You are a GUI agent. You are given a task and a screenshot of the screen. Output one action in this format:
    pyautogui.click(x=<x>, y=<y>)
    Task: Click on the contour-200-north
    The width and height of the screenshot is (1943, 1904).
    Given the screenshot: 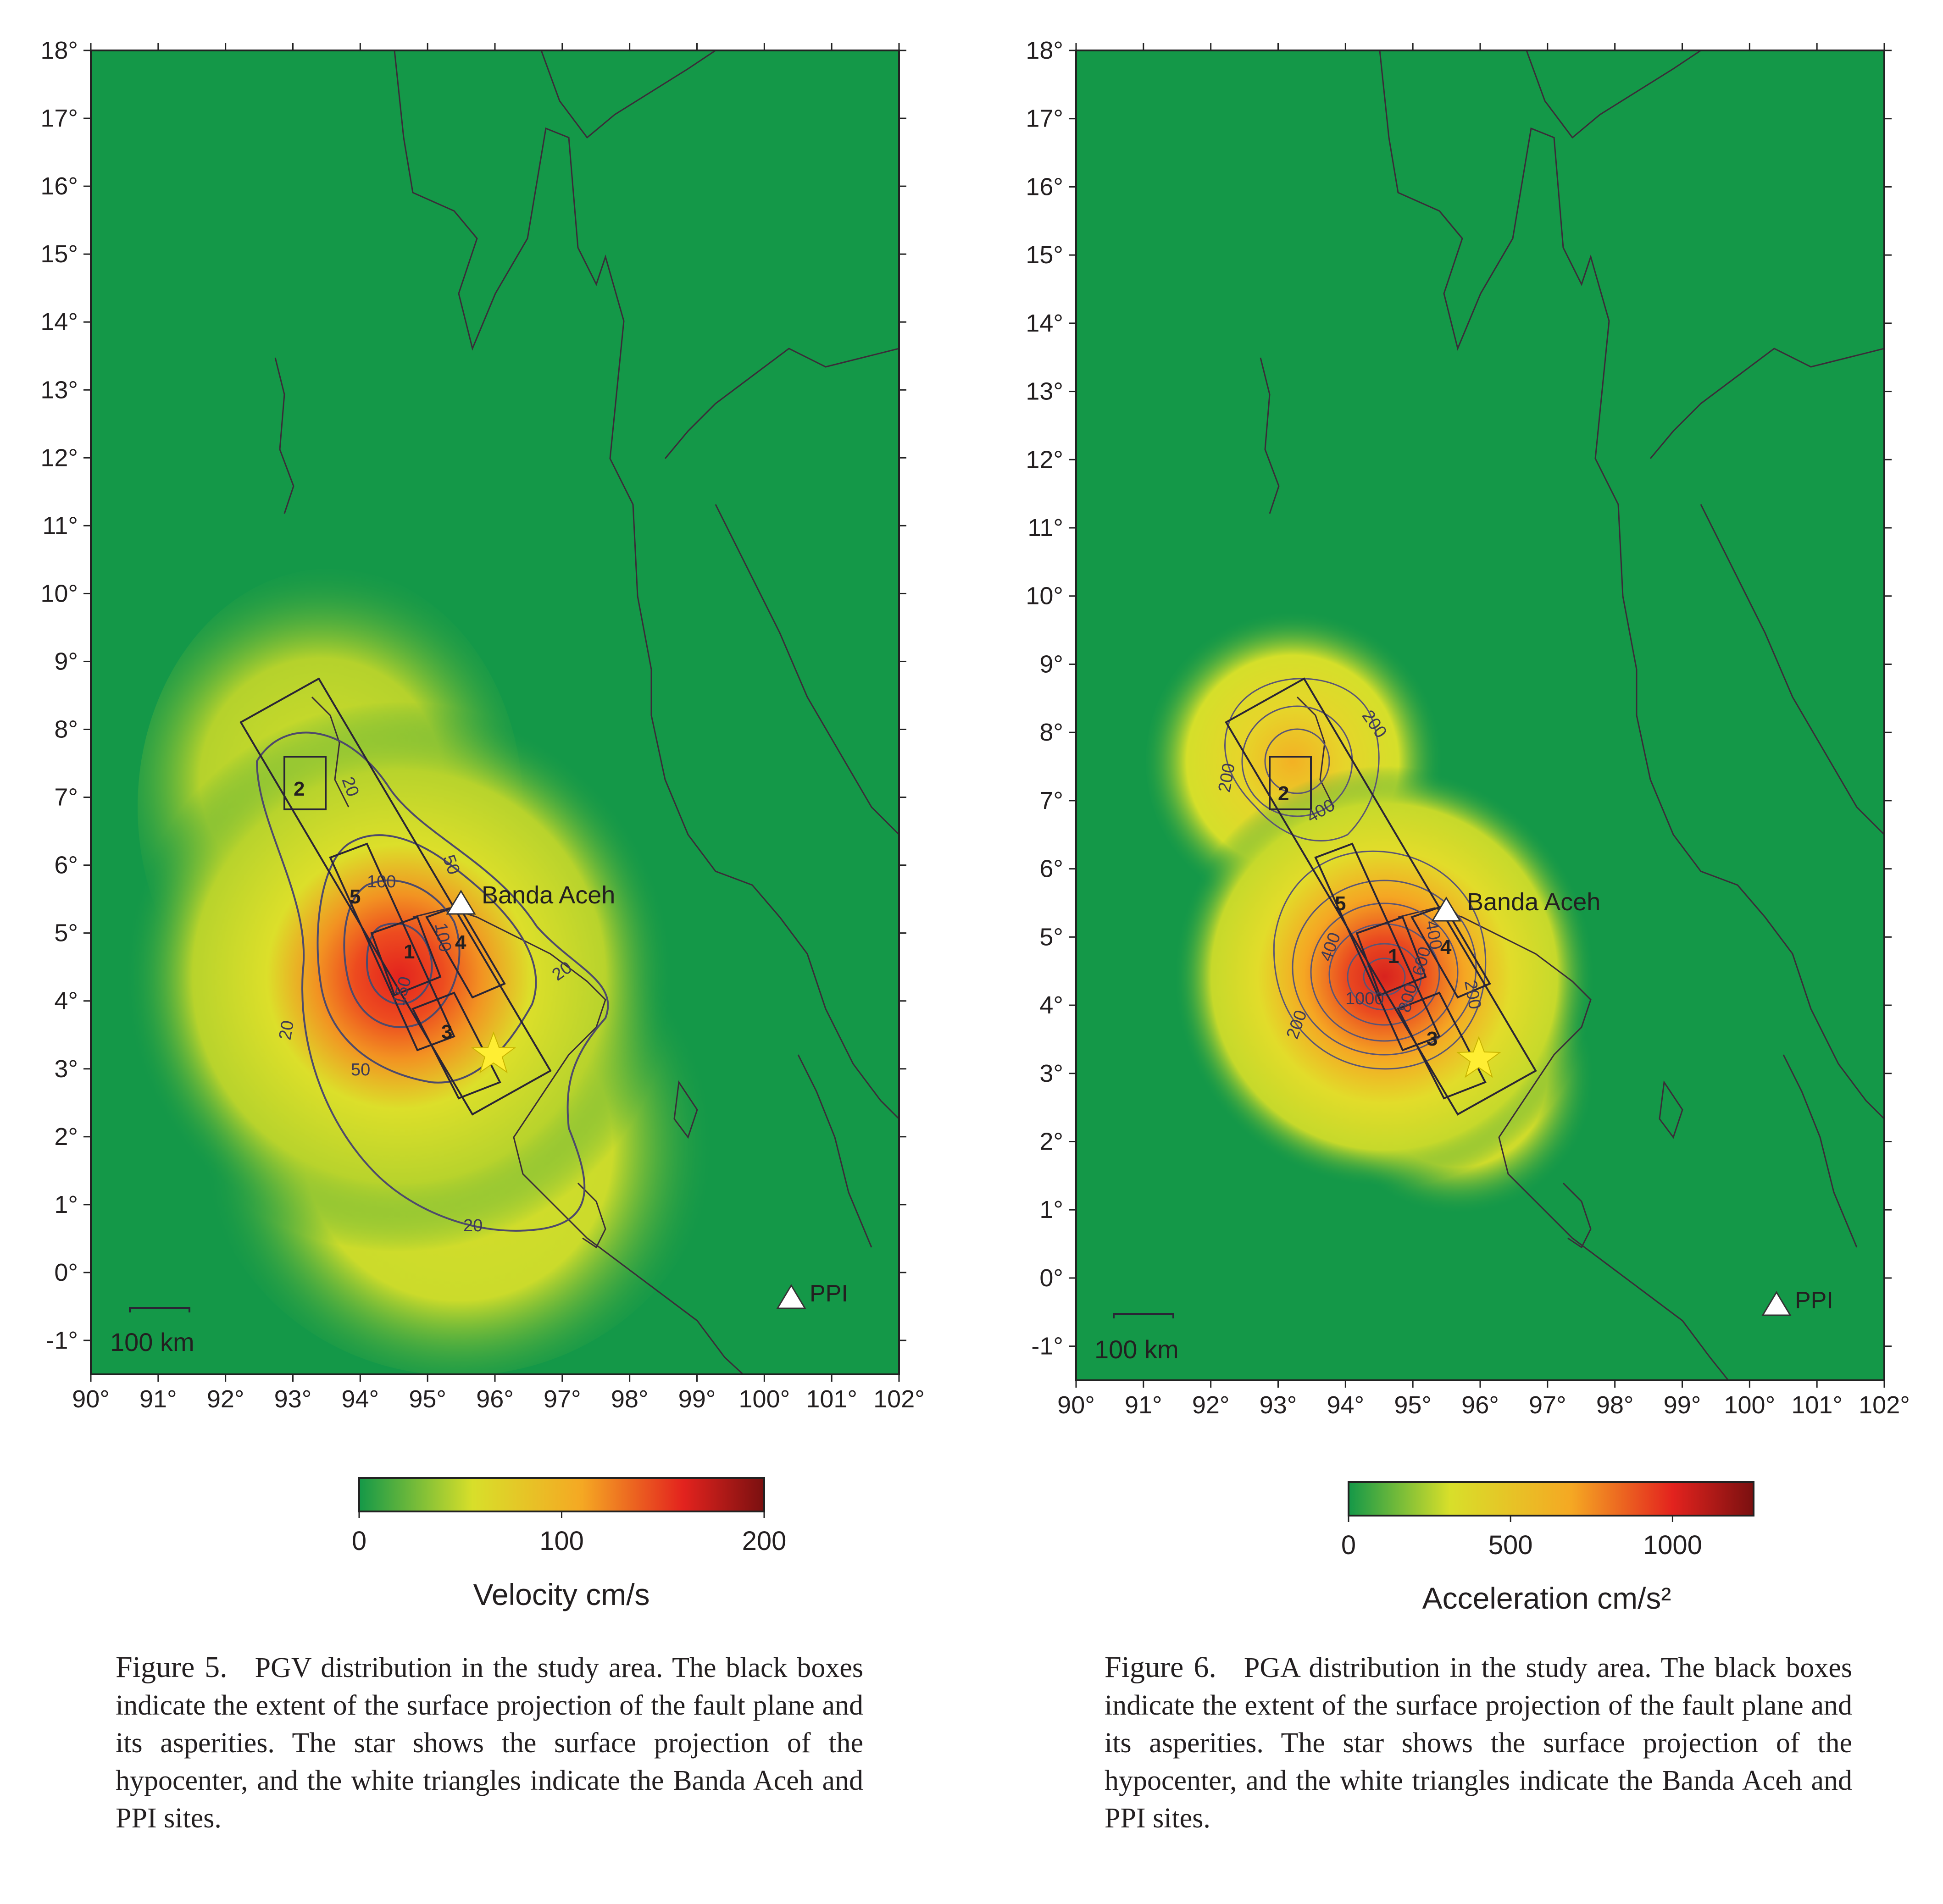 What is the action you would take?
    pyautogui.click(x=1302, y=759)
    